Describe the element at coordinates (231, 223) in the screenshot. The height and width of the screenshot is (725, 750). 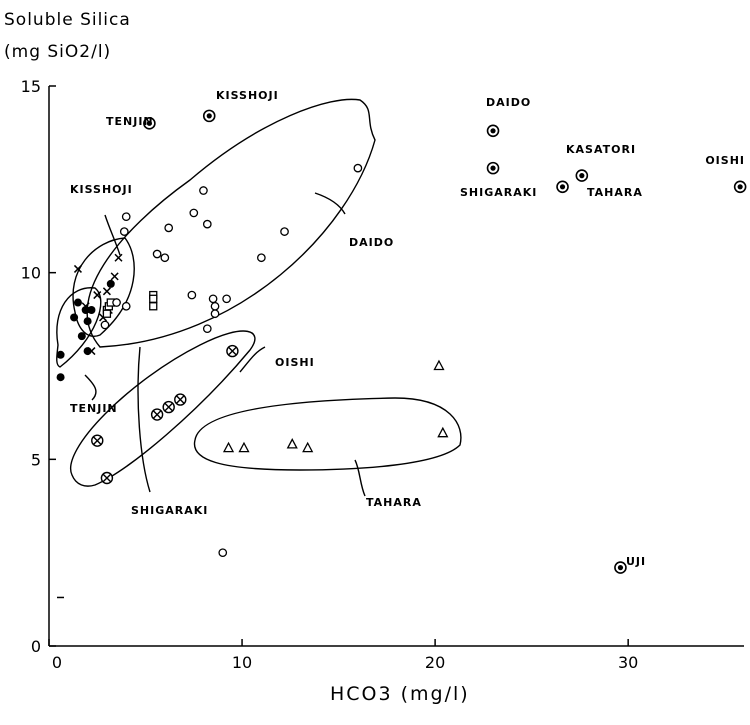
I see `daido-outline` at that location.